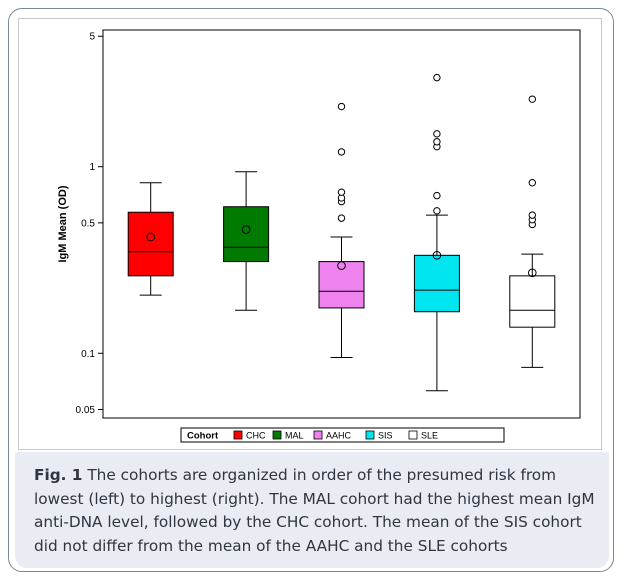 This screenshot has width=624, height=582. I want to click on legend-swatch-sis, so click(370, 435).